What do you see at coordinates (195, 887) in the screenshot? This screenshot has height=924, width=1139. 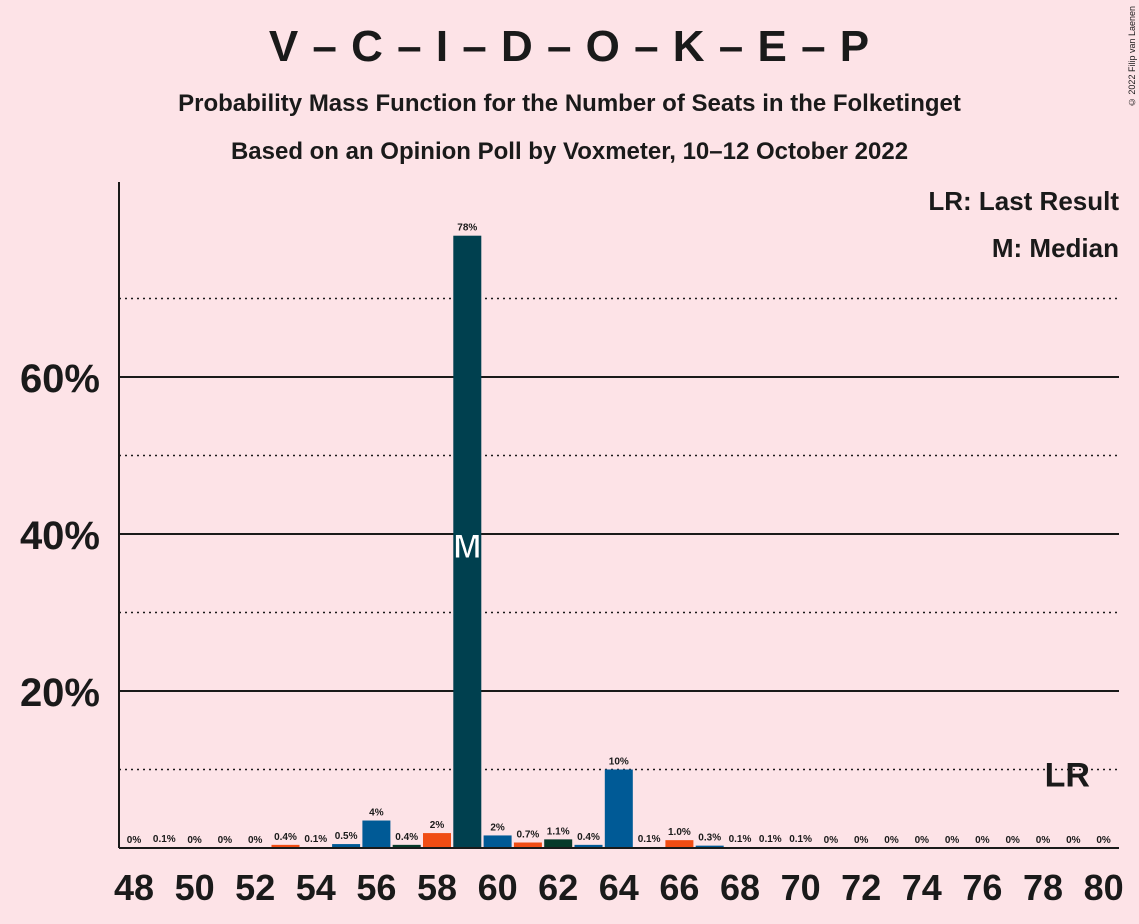 I see `x-tick-label: 50` at bounding box center [195, 887].